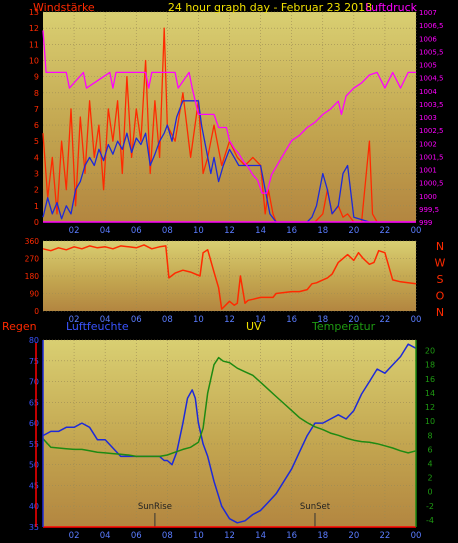 The height and width of the screenshot is (543, 458). I want to click on left-tick-label: 5, so click(36, 141).